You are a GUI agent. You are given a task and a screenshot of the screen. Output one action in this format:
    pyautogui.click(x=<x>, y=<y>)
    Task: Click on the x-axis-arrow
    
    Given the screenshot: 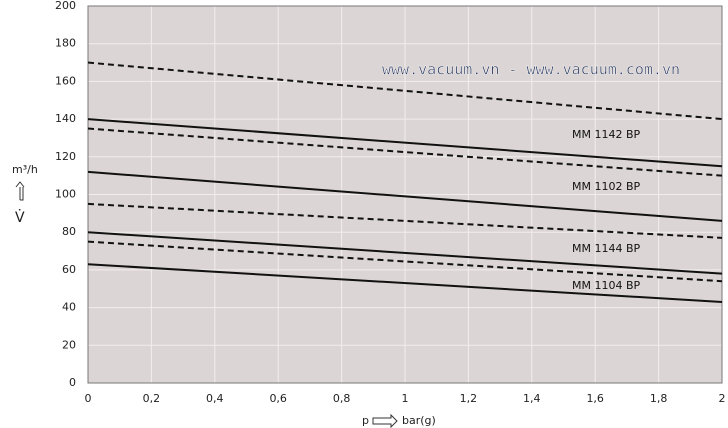 What is the action you would take?
    pyautogui.click(x=385, y=420)
    